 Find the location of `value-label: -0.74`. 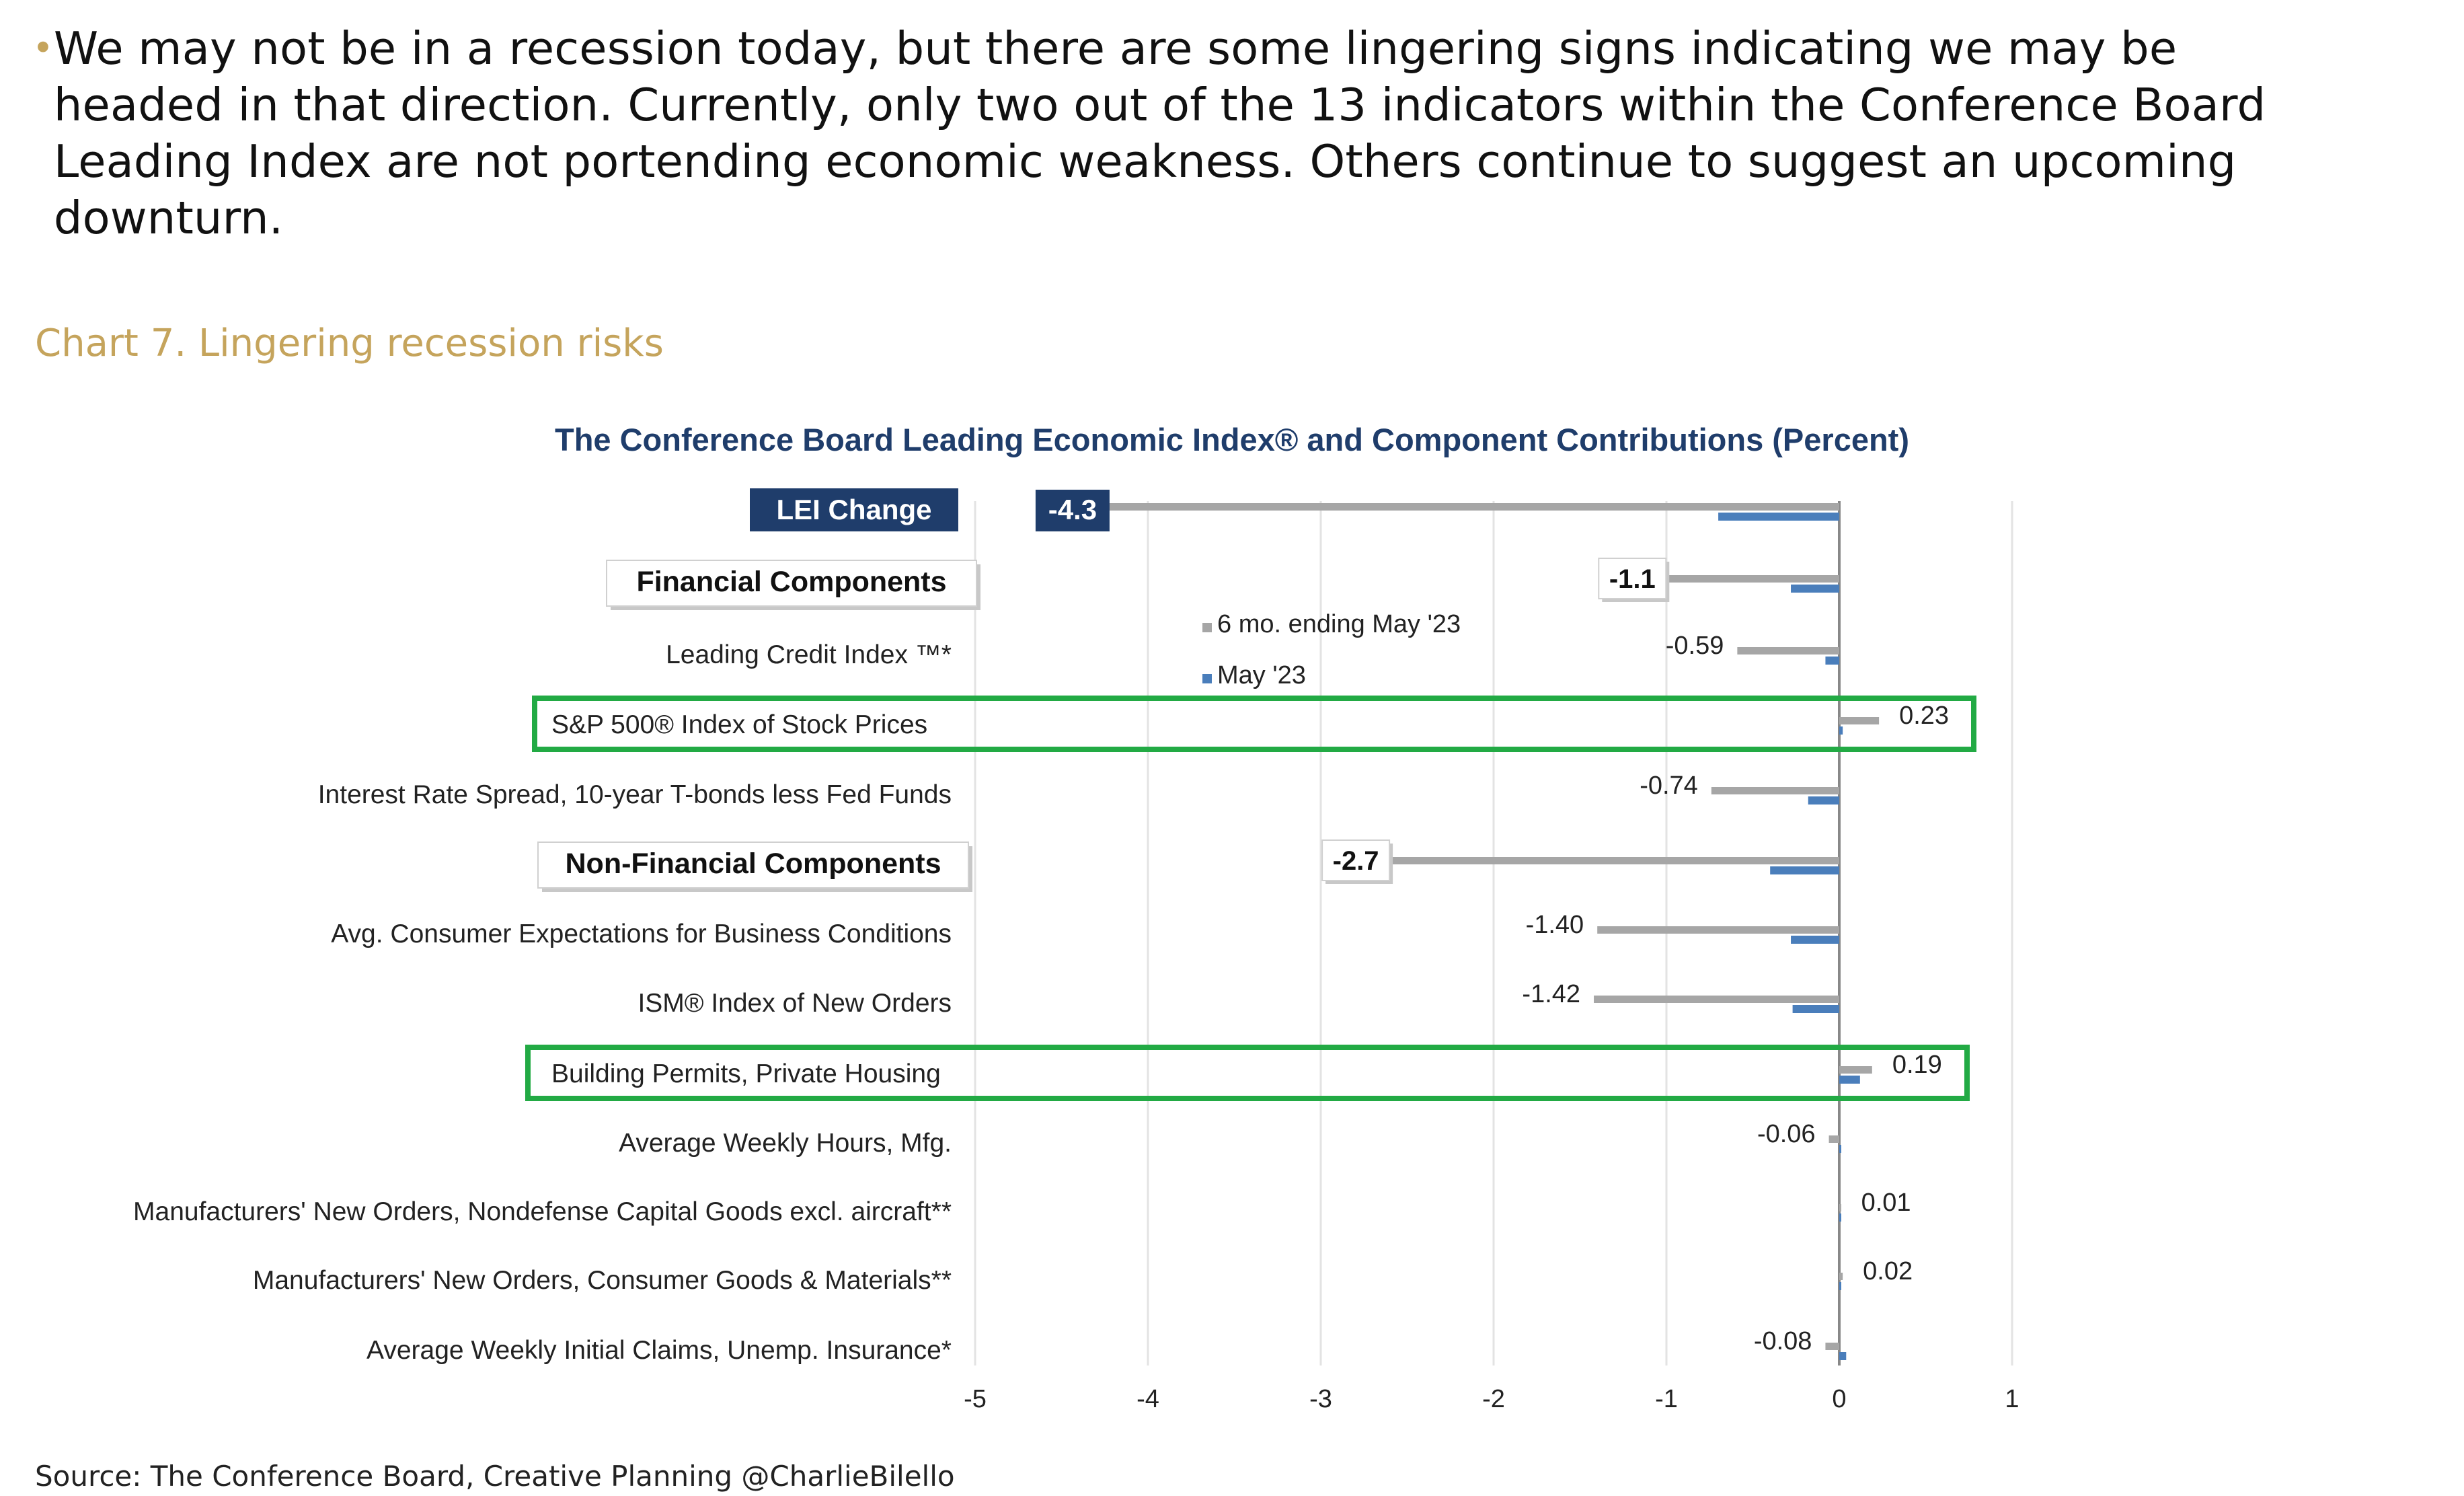

value-label: -0.74 is located at coordinates (1669, 786).